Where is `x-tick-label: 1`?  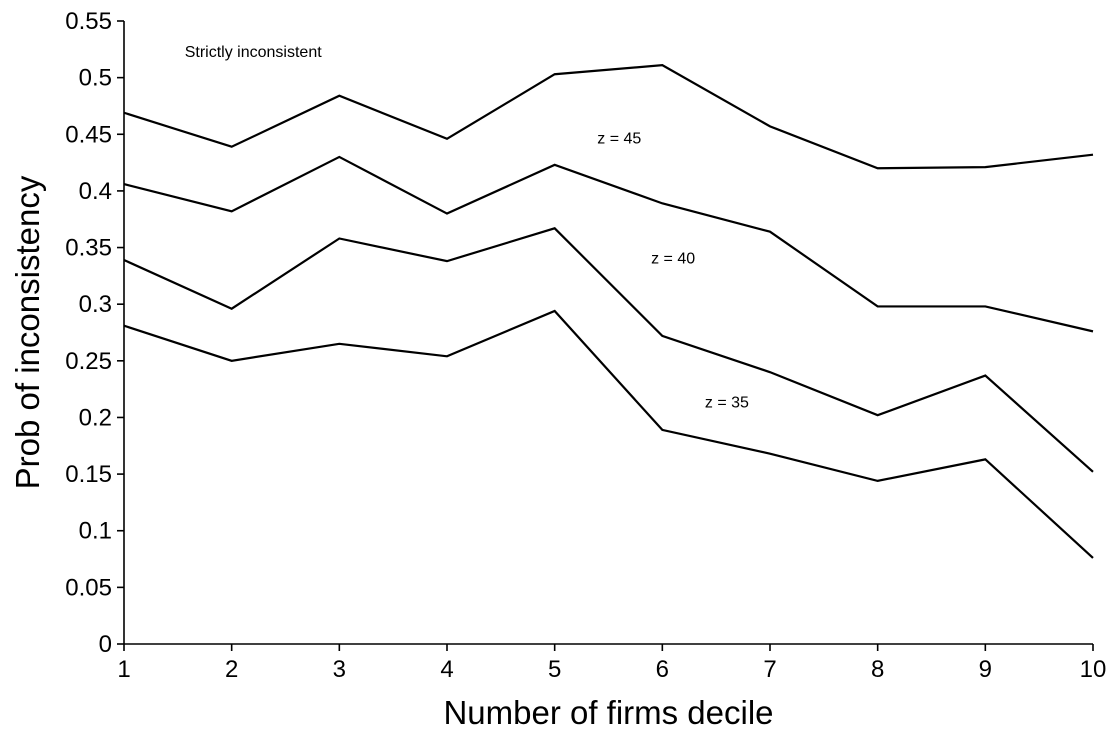 x-tick-label: 1 is located at coordinates (123, 669).